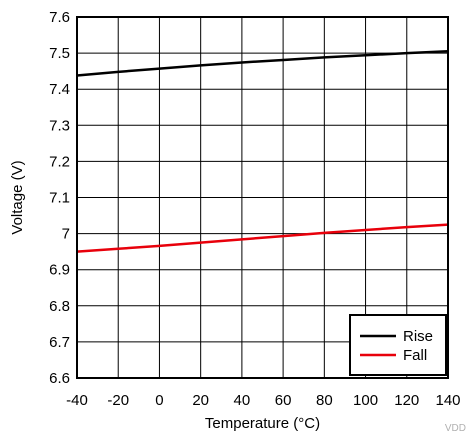 This screenshot has width=469, height=434. What do you see at coordinates (406, 400) in the screenshot?
I see `x-tick-label: 120` at bounding box center [406, 400].